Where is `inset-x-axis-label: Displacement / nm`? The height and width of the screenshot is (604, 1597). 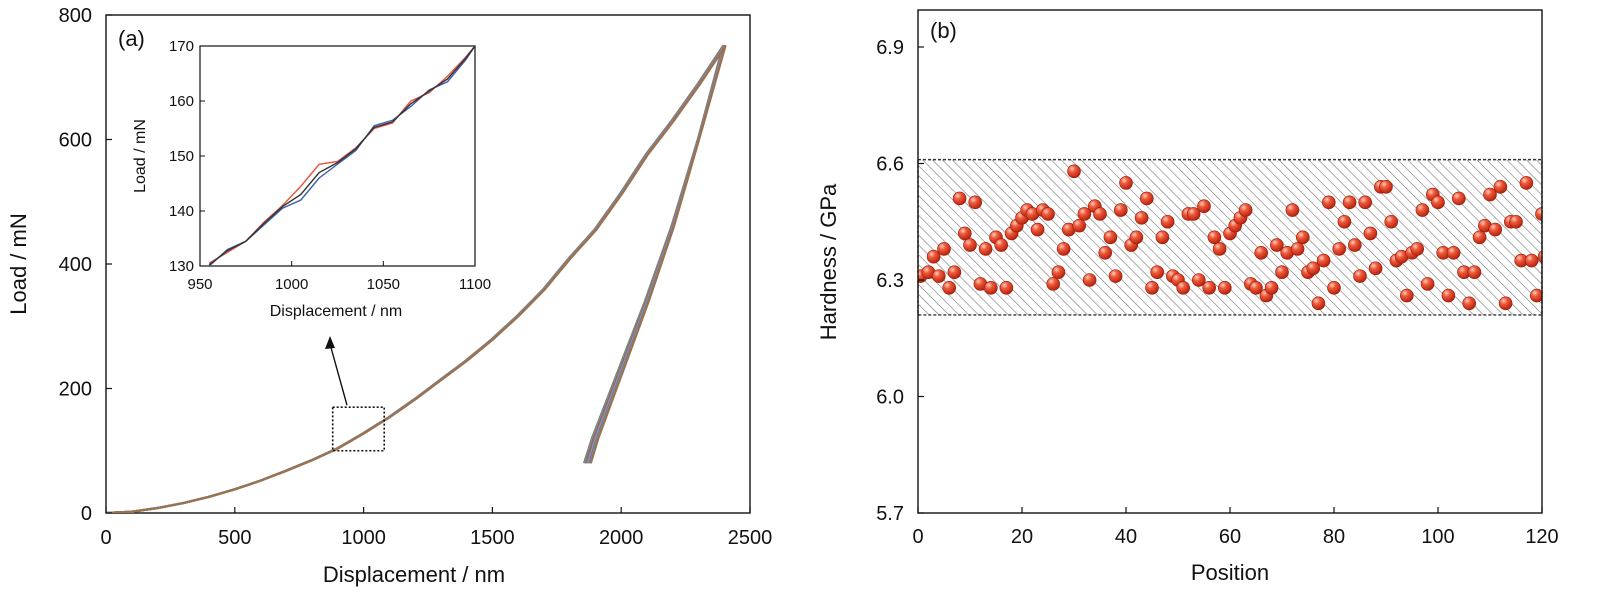
inset-x-axis-label: Displacement / nm is located at coordinates (336, 311).